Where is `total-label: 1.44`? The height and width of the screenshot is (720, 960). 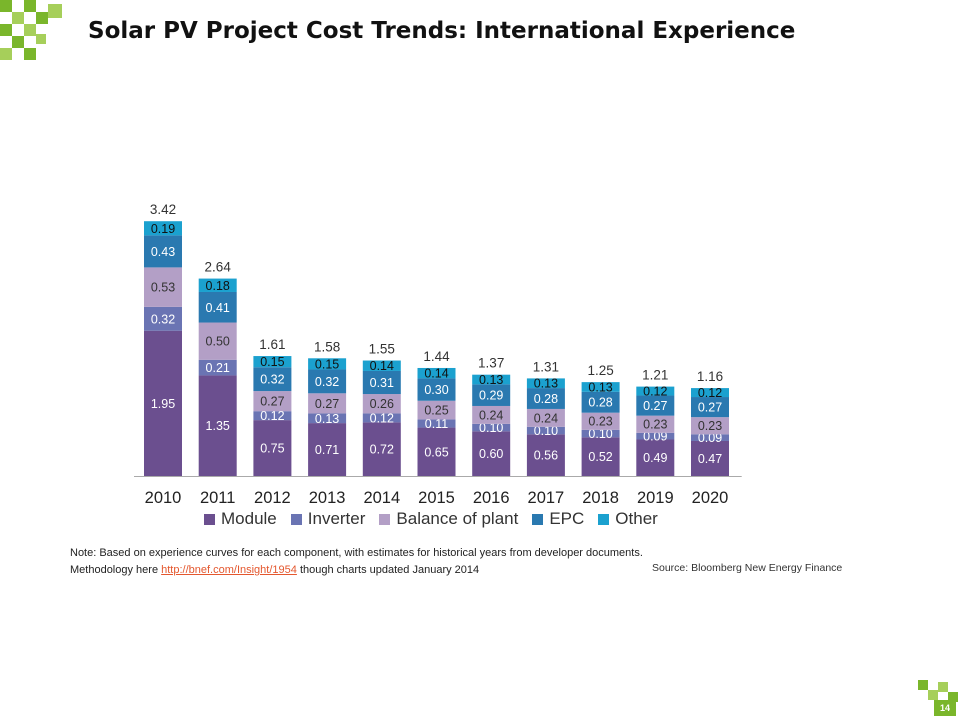
total-label: 1.44 is located at coordinates (436, 356).